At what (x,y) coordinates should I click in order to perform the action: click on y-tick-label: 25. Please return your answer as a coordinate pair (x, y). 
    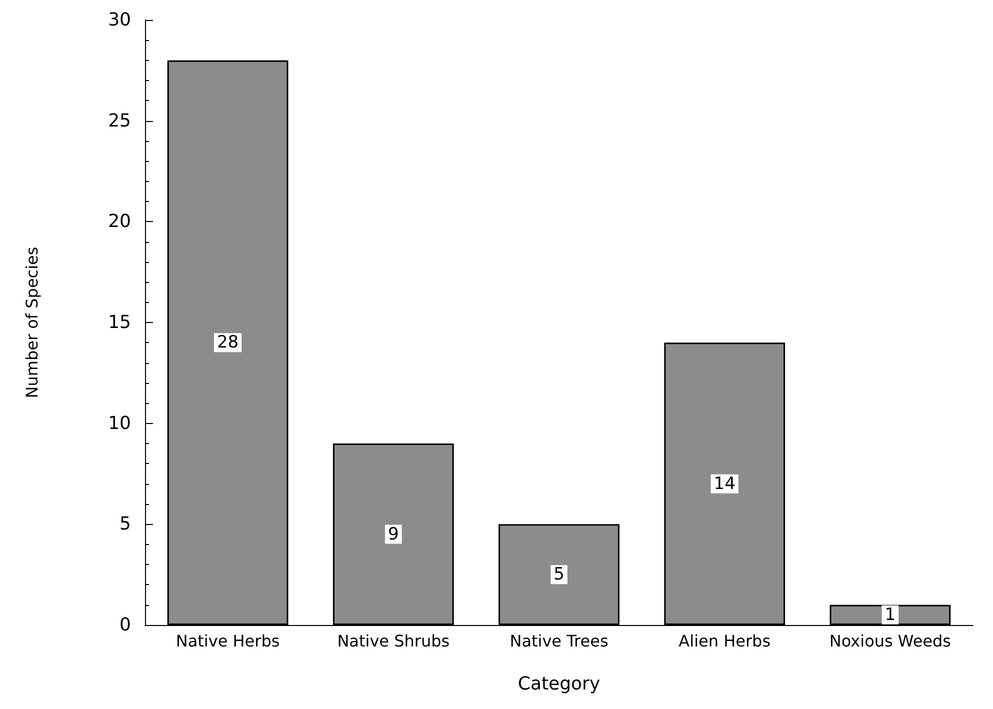
    Looking at the image, I should click on (119, 121).